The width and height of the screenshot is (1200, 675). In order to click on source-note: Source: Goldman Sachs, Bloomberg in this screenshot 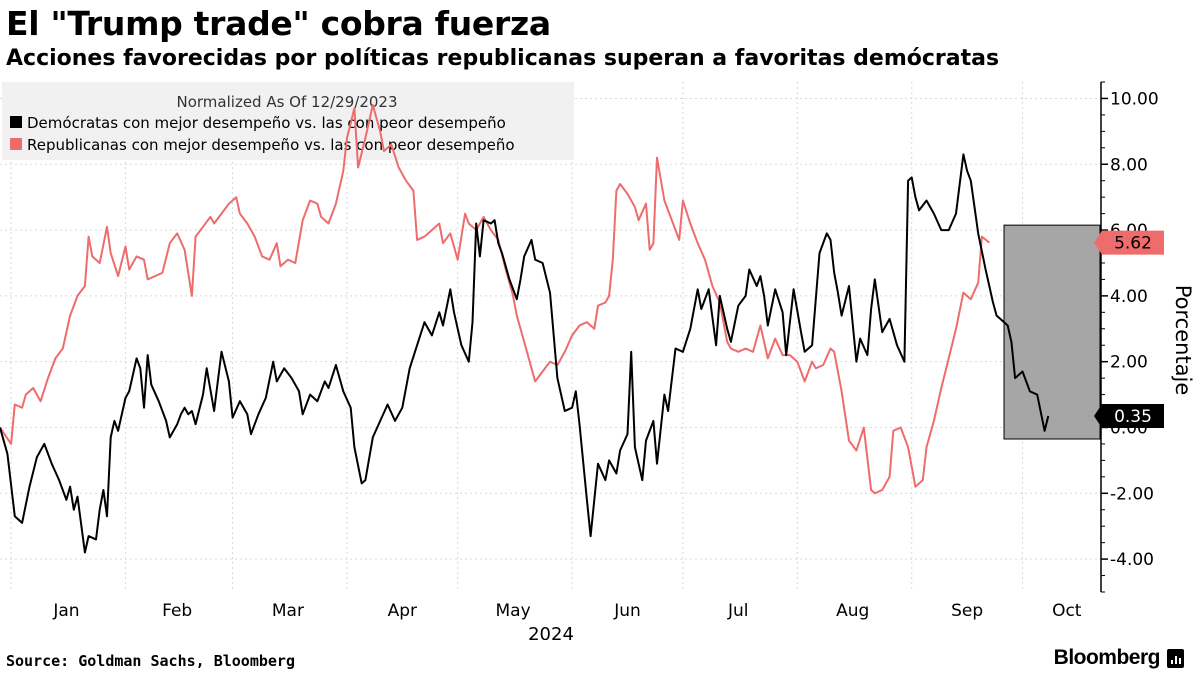, I will do `click(150, 661)`.